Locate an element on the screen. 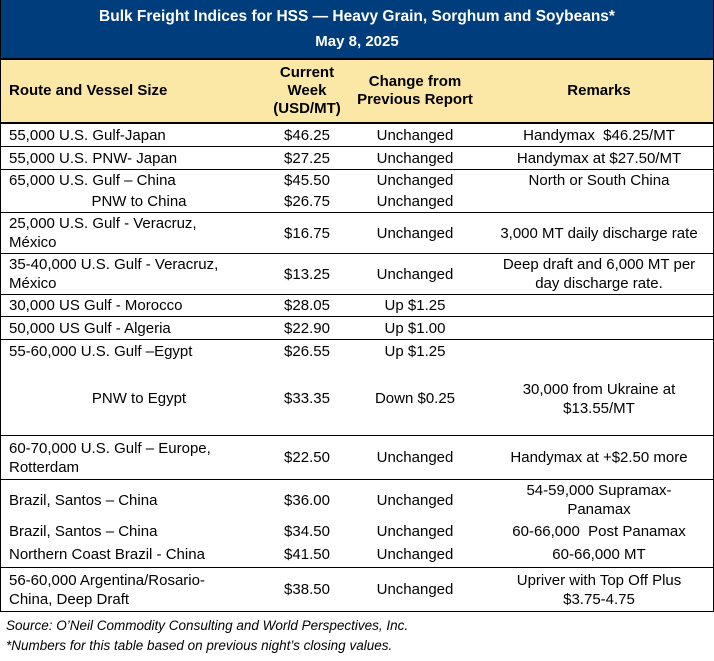 This screenshot has width=714, height=661. route-cell: 35-40,000 U.S. Gulf - Veracruz, México is located at coordinates (114, 274).